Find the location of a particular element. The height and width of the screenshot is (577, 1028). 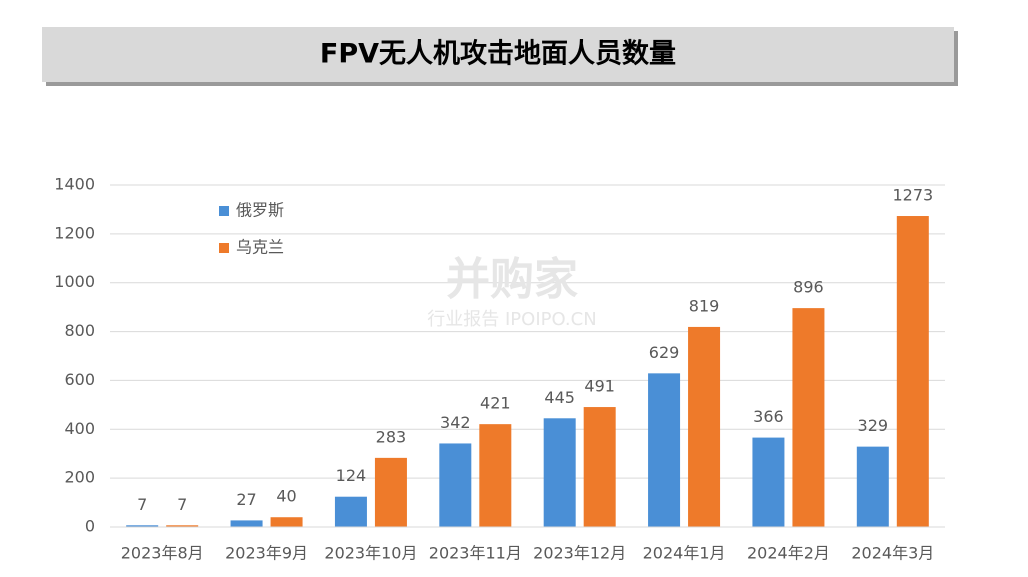

y-tick-label: 200 is located at coordinates (79, 477).